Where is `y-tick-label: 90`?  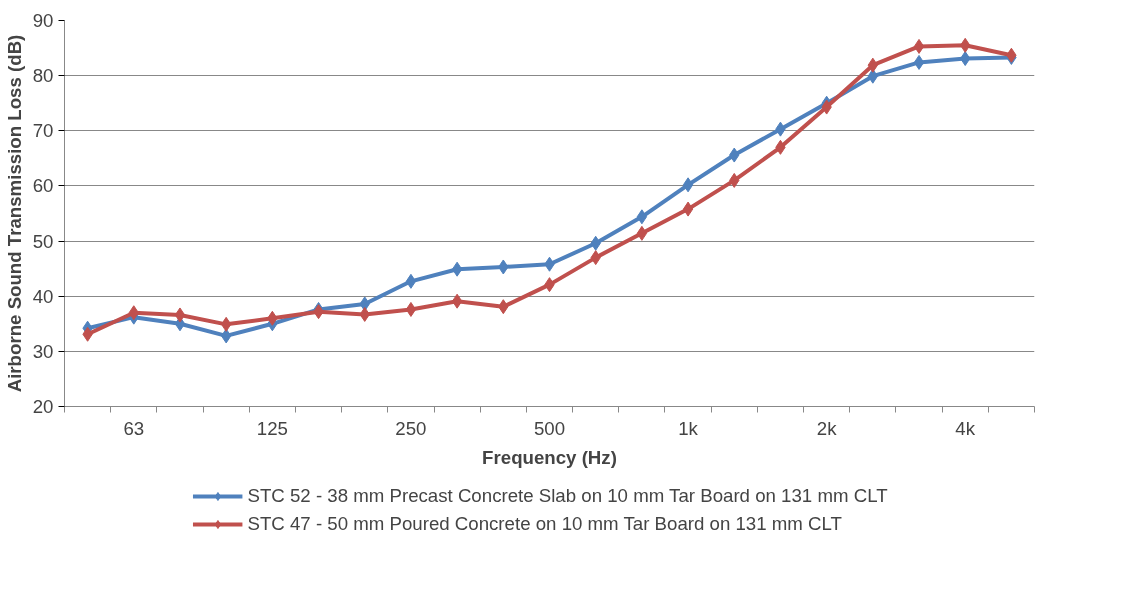 y-tick-label: 90 is located at coordinates (43, 20).